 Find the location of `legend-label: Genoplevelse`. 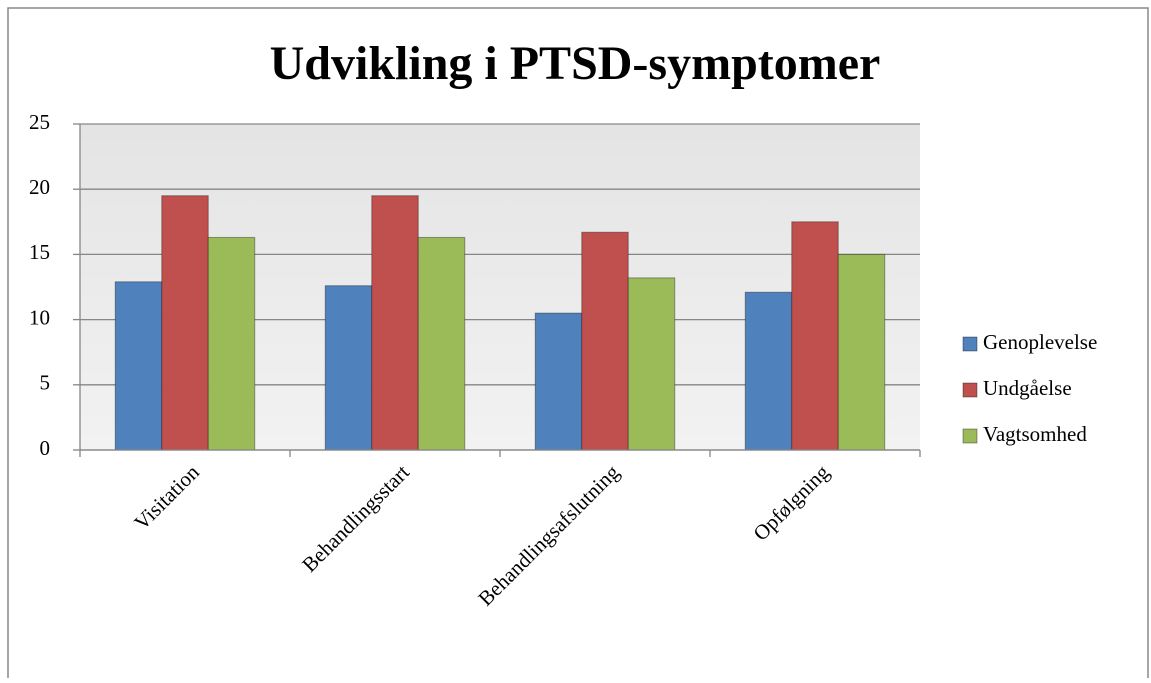

legend-label: Genoplevelse is located at coordinates (1040, 342).